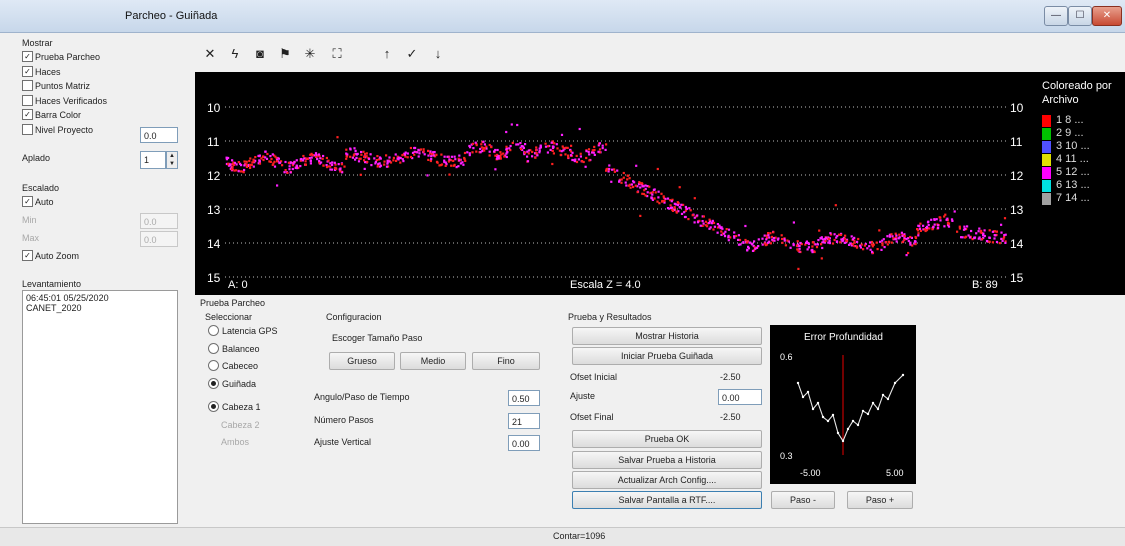  What do you see at coordinates (50, 256) in the screenshot?
I see `auto-zoom-checkbox: ✓ Auto Zoom` at bounding box center [50, 256].